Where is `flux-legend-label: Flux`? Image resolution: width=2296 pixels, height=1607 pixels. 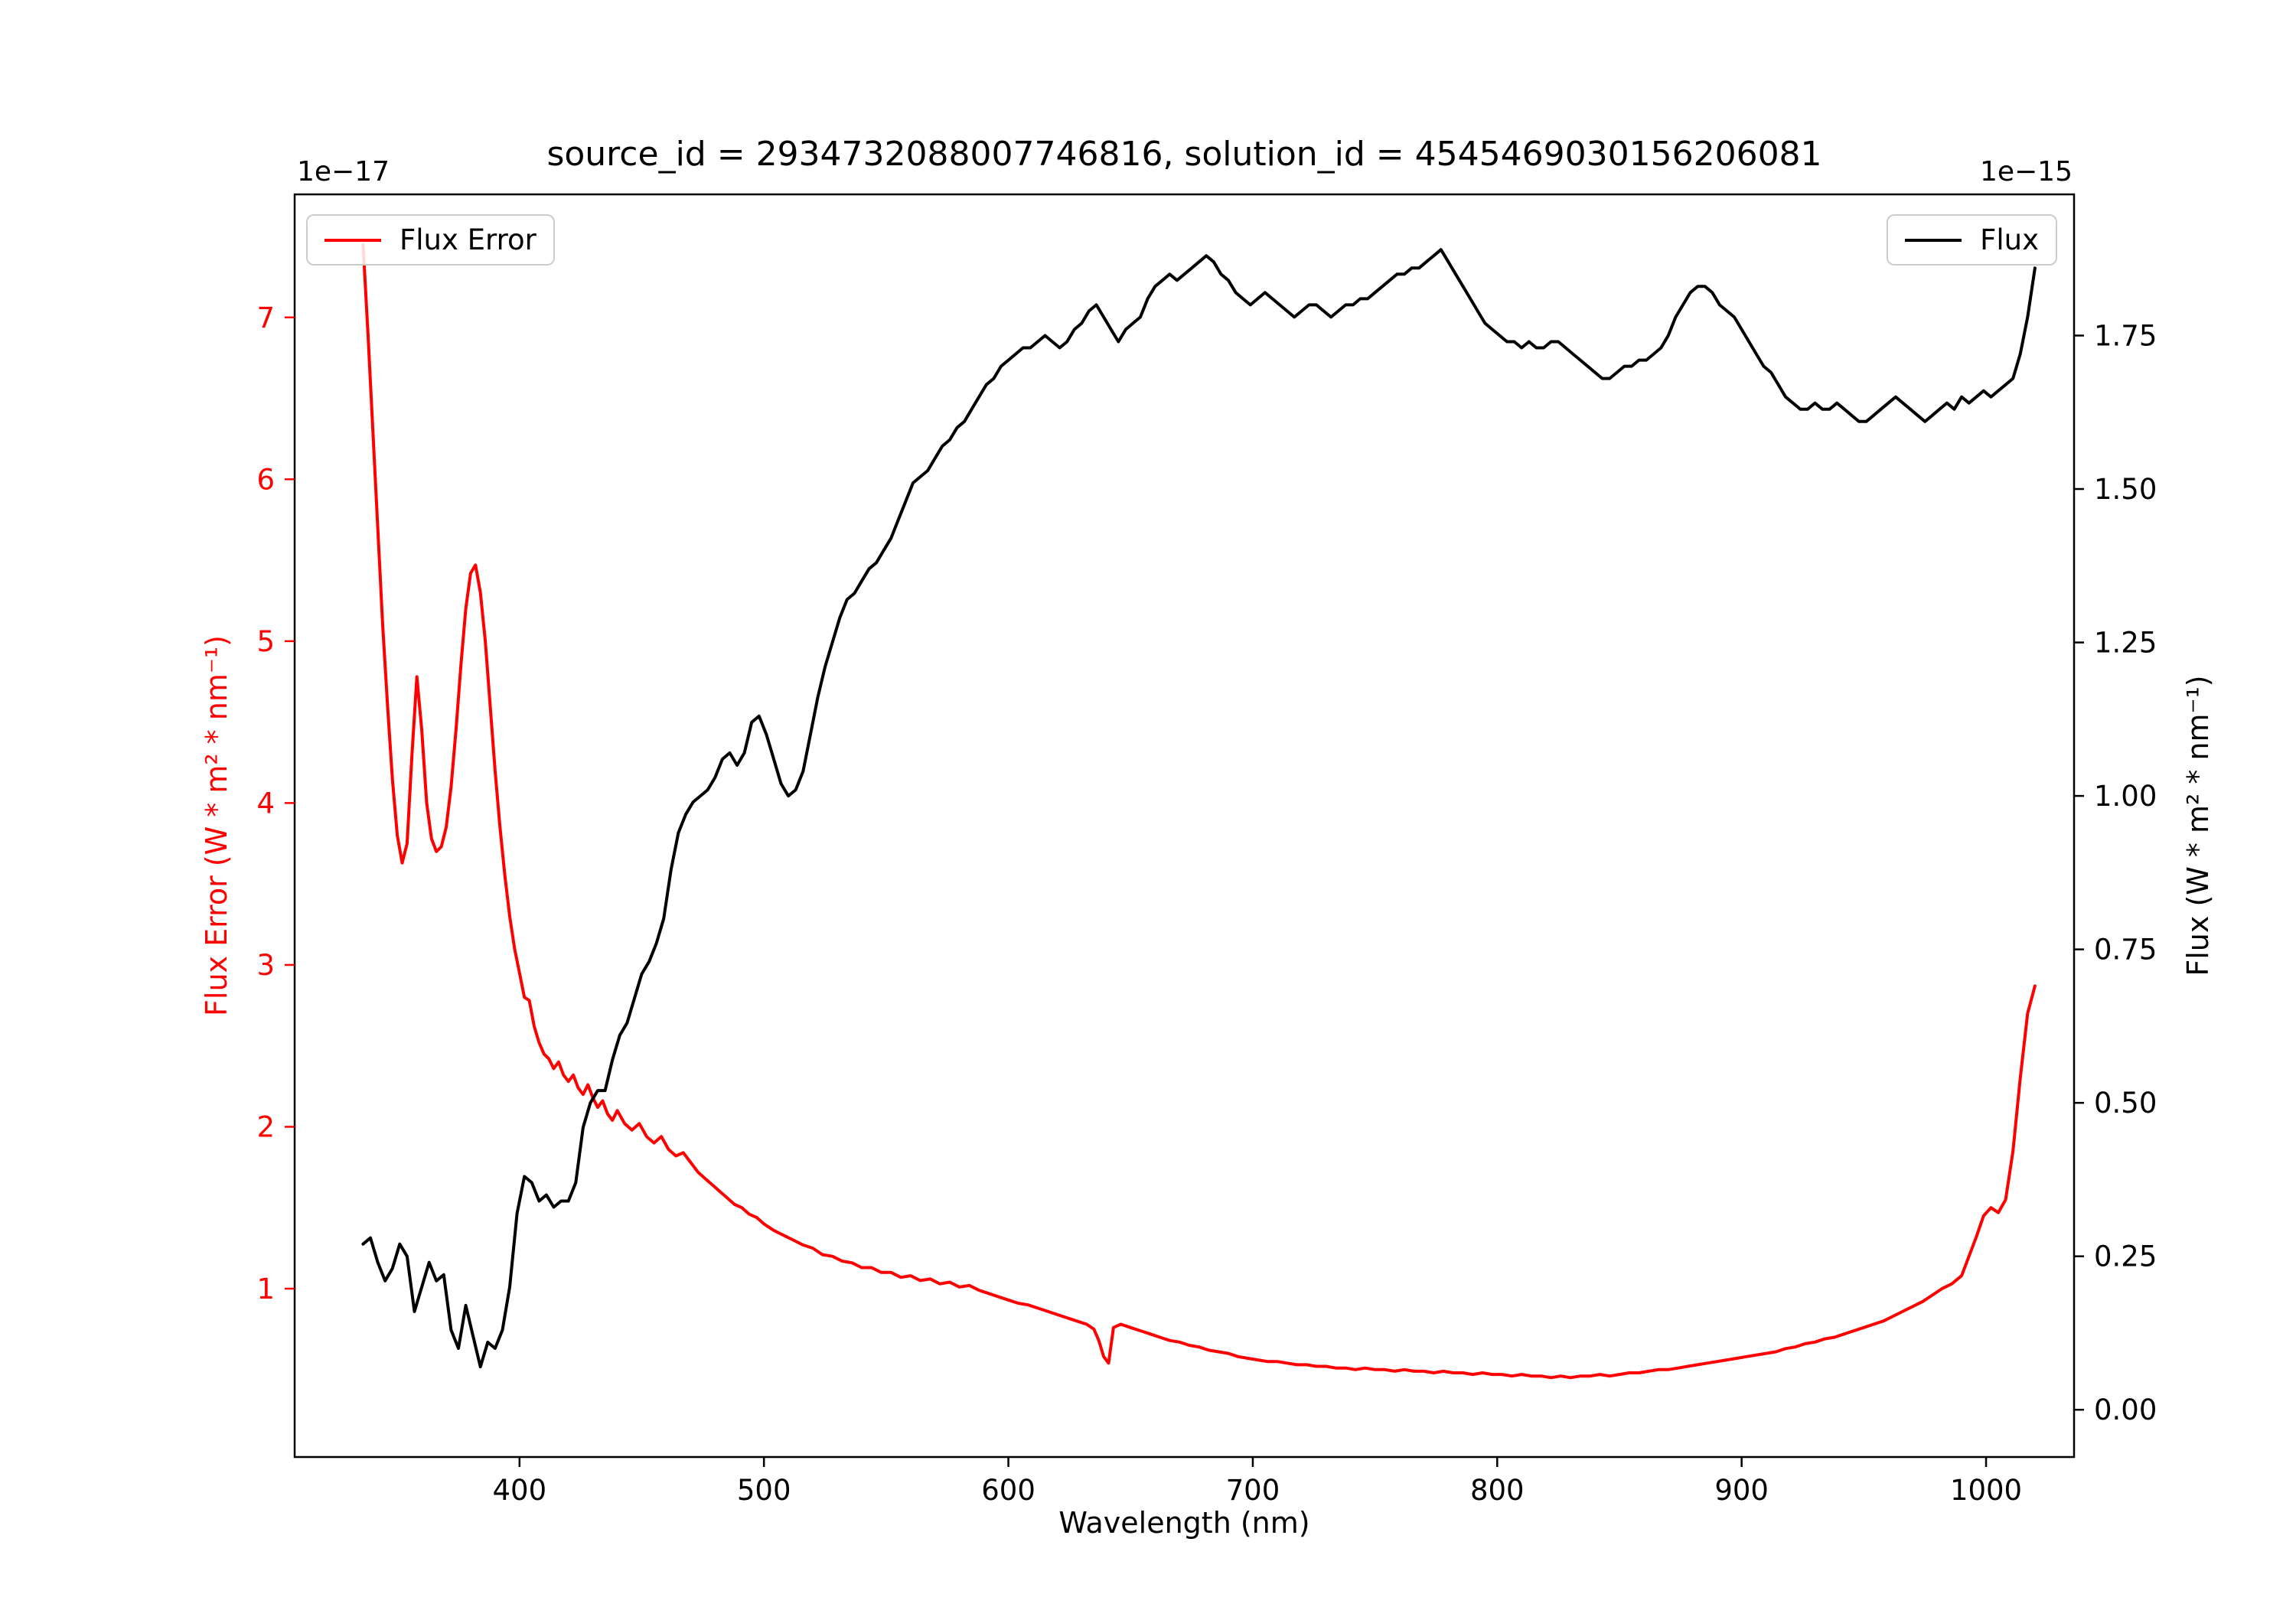 flux-legend-label: Flux is located at coordinates (2009, 239).